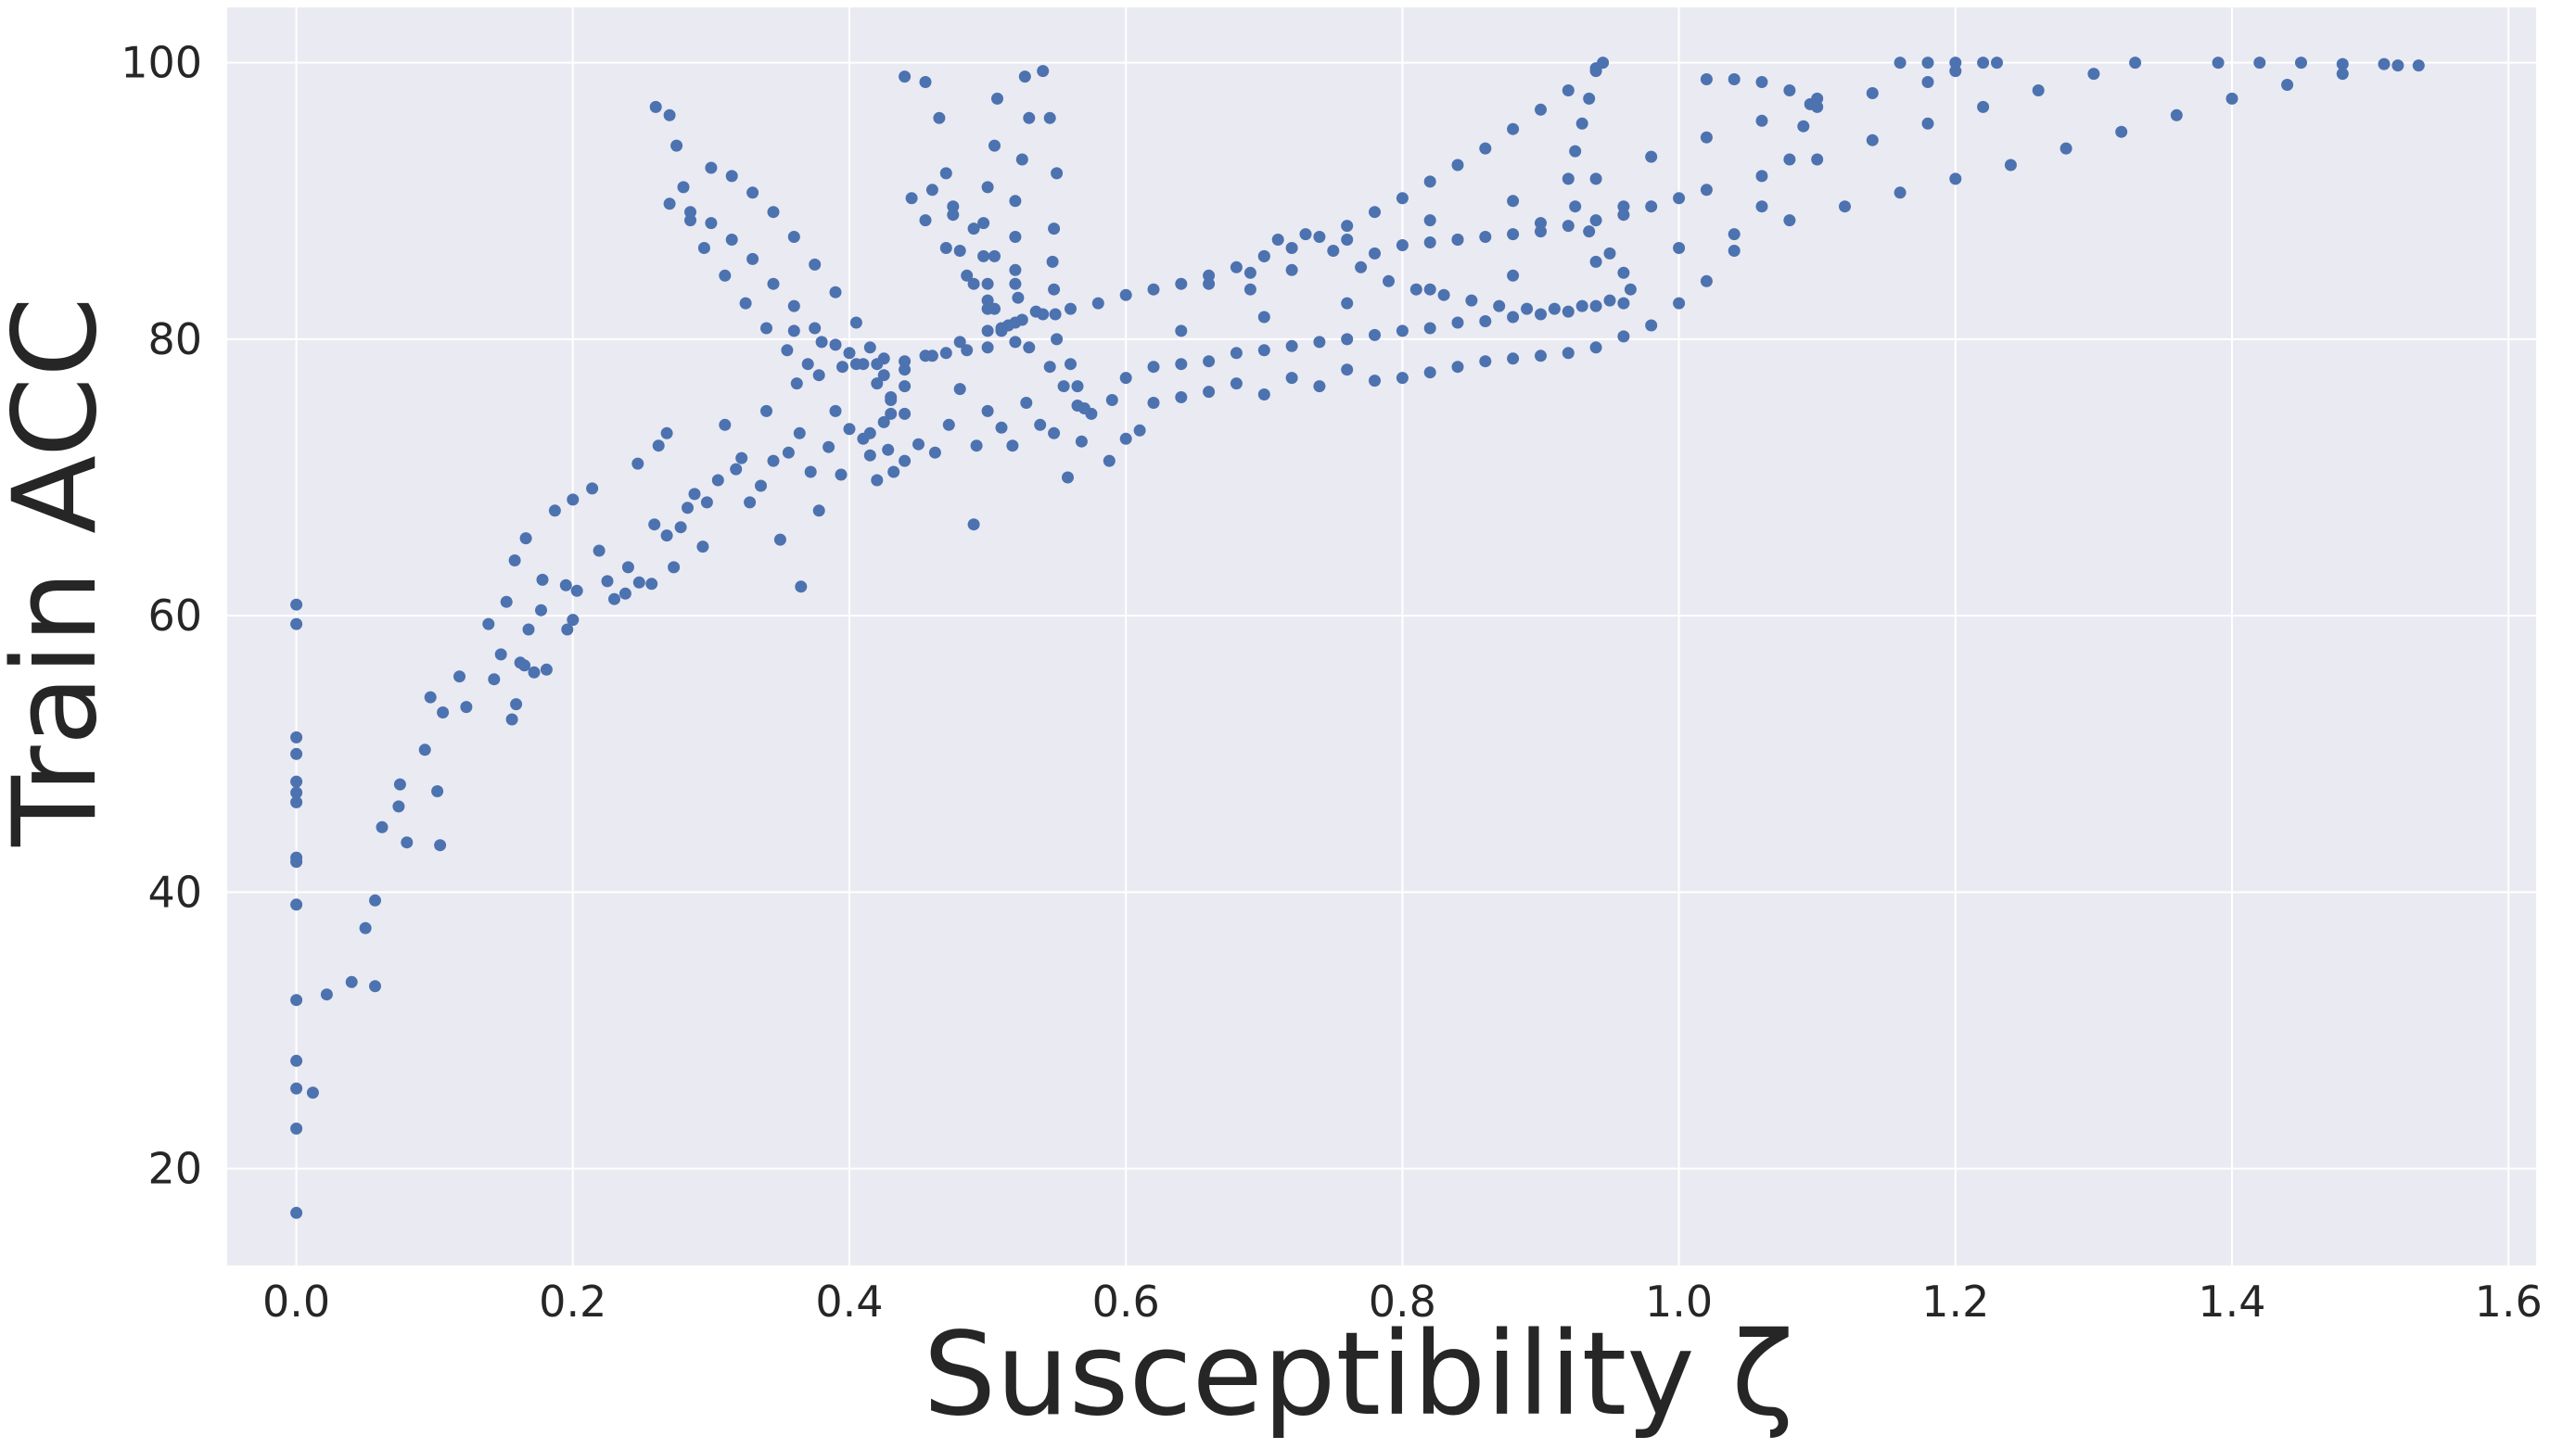 The height and width of the screenshot is (1449, 2576). I want to click on y-tick-label: 20, so click(175, 1169).